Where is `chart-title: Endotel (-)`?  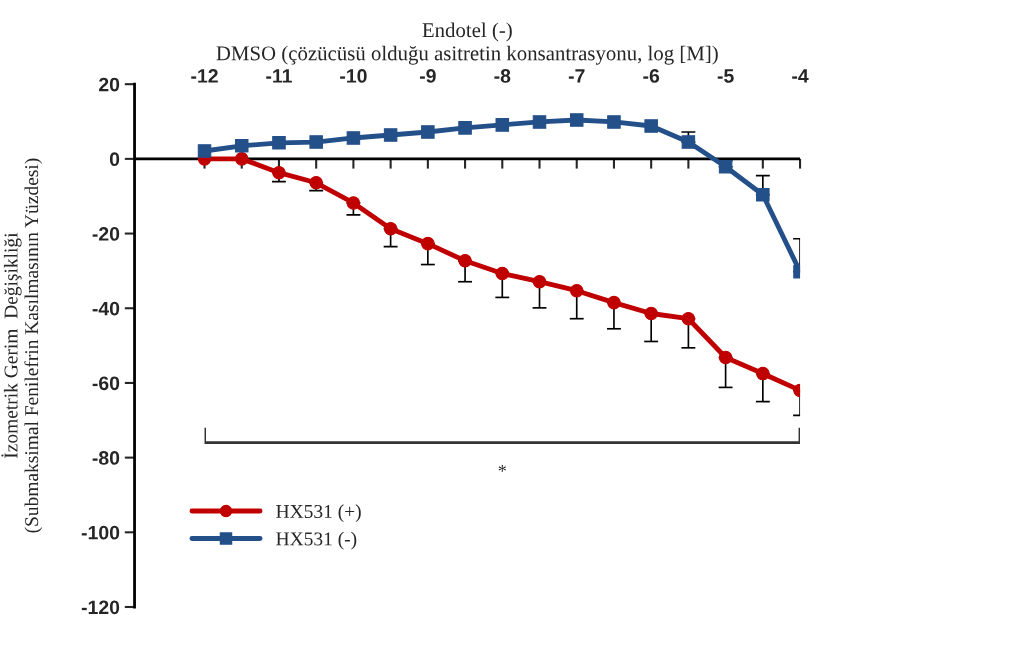
chart-title: Endotel (-) is located at coordinates (467, 32).